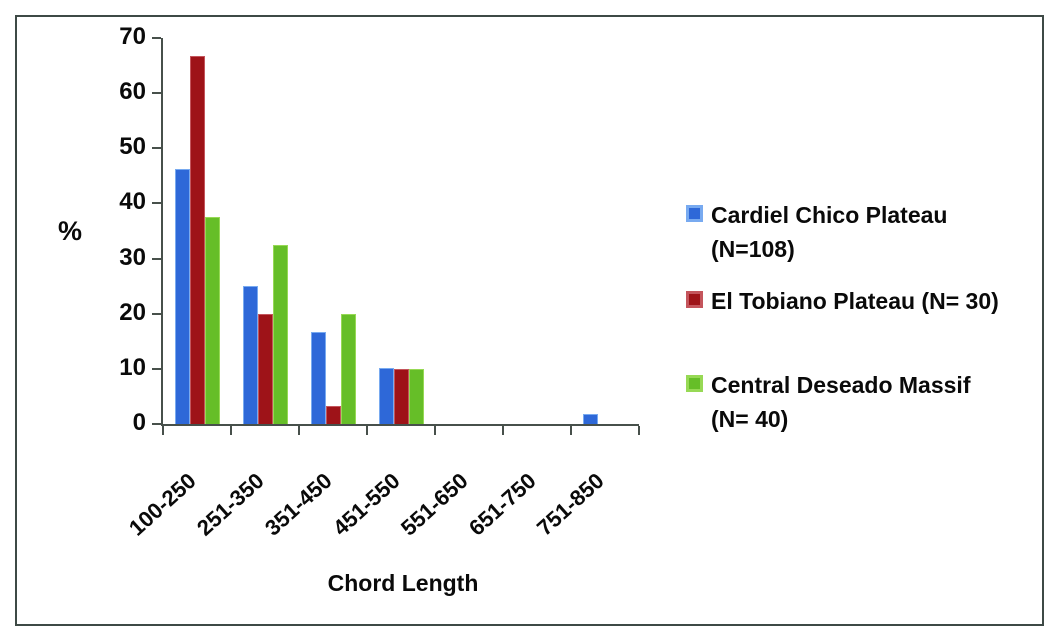  Describe the element at coordinates (348, 368) in the screenshot. I see `bar-series3-cat3` at that location.